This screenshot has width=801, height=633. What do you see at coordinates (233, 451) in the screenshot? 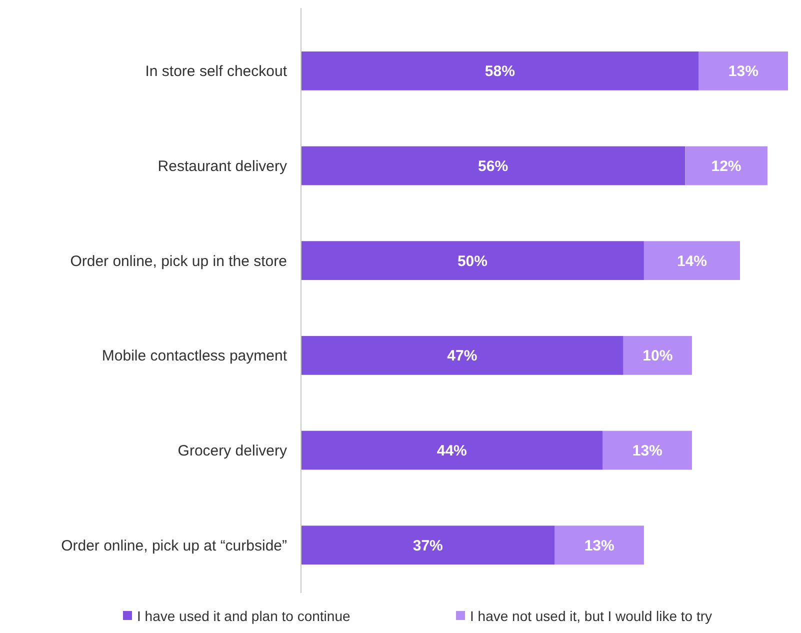
I see `y-tick-label: Grocery delivery` at bounding box center [233, 451].